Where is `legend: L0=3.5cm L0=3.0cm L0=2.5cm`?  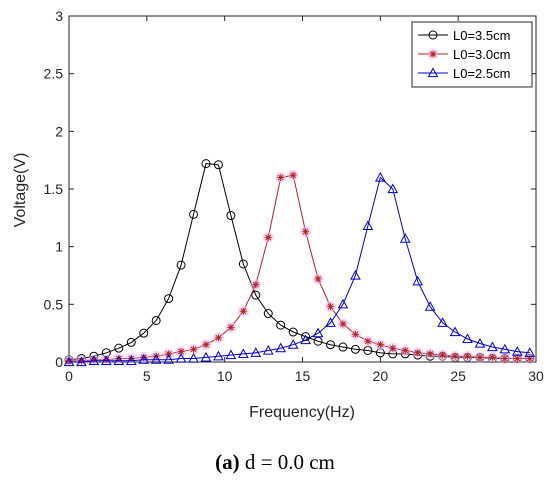
legend: L0=3.5cm L0=3.0cm L0=2.5cm is located at coordinates (472, 54).